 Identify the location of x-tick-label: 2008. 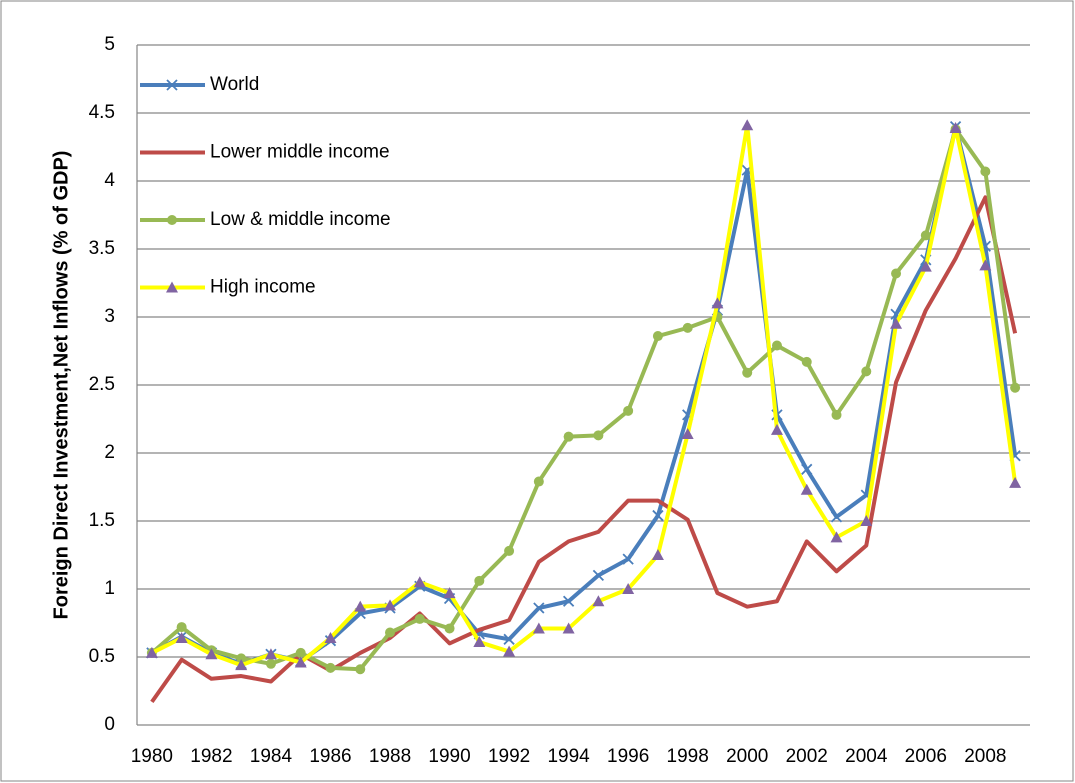
(985, 756).